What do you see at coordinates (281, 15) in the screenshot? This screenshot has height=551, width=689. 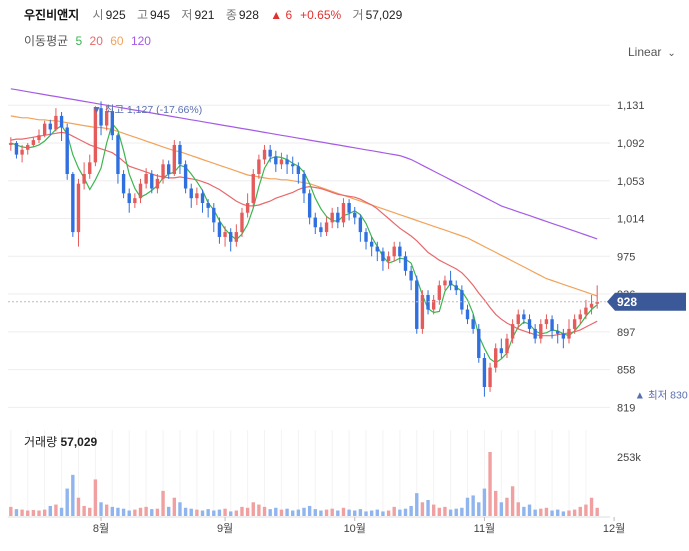 I see `change-value: ▲ 6` at bounding box center [281, 15].